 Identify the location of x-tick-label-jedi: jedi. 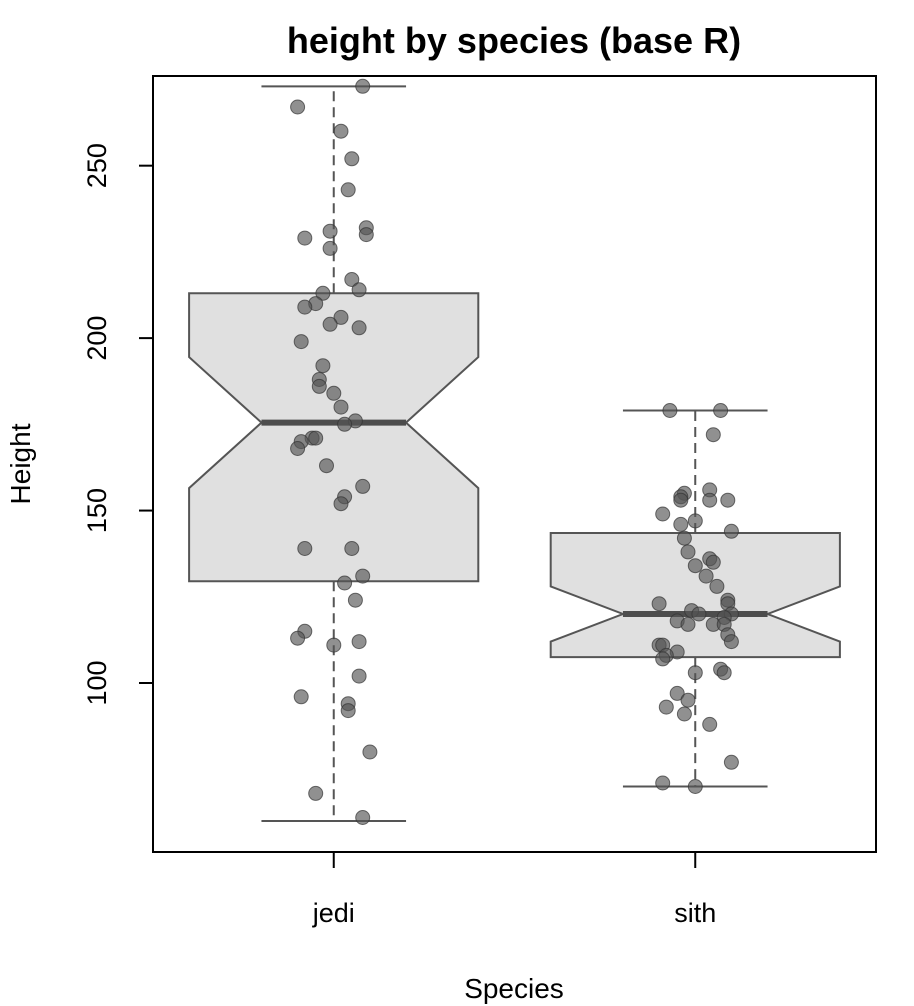
(333, 913).